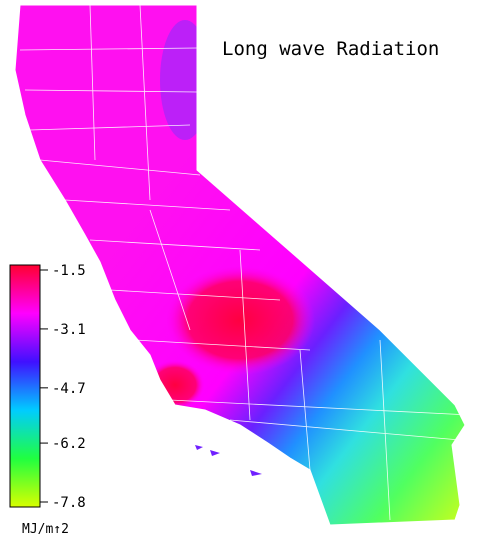  What do you see at coordinates (69, 503) in the screenshot?
I see `colorbar-tick-label: -7.8` at bounding box center [69, 503].